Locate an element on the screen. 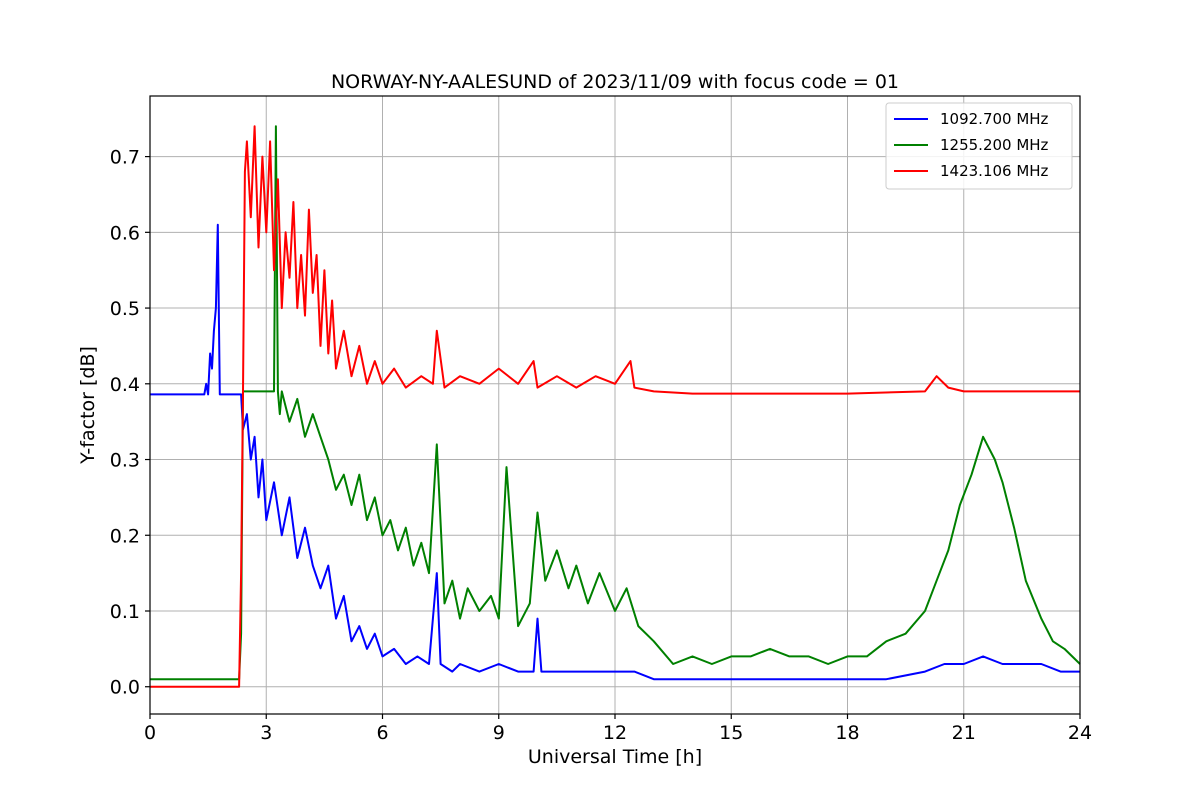  x-tick-label: 12 is located at coordinates (615, 733).